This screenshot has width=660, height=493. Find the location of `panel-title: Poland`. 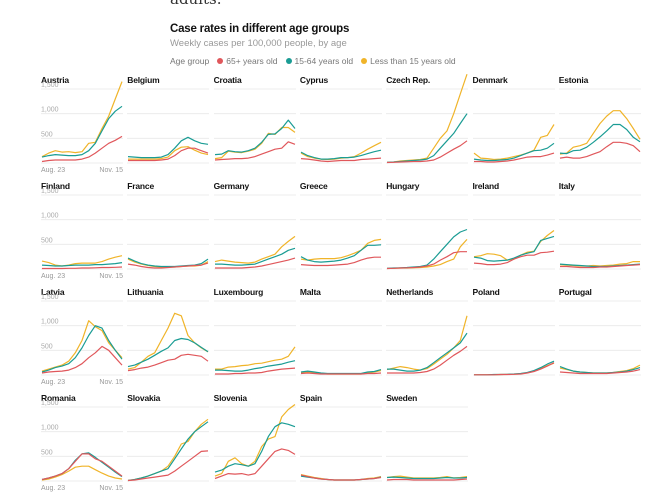

panel-title: Poland is located at coordinates (486, 292).